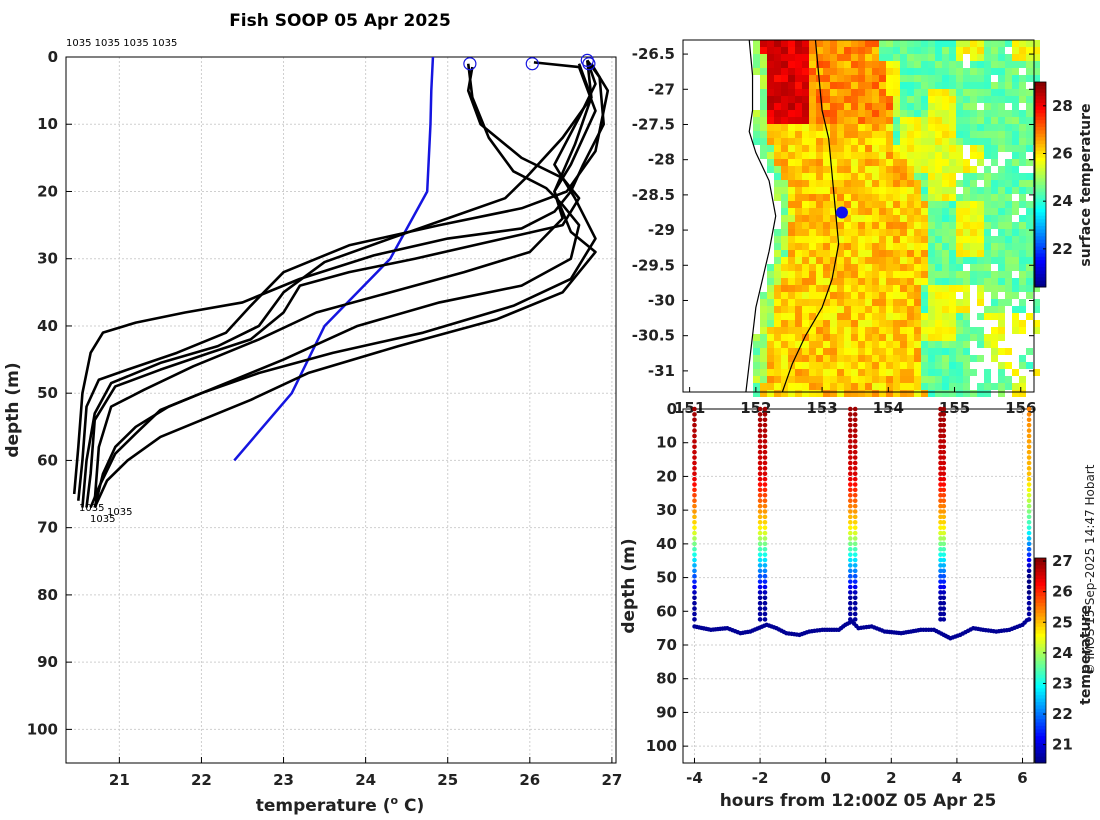  What do you see at coordinates (666, 611) in the screenshot?
I see `depth-time-y-tick-label: 60` at bounding box center [666, 611].